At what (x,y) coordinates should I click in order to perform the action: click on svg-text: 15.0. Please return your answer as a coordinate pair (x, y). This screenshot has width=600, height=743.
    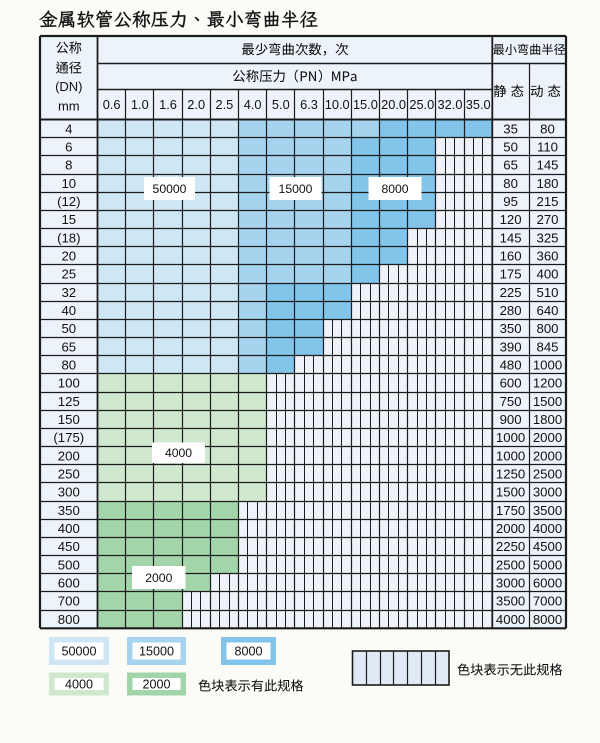
    Looking at the image, I should click on (365, 104).